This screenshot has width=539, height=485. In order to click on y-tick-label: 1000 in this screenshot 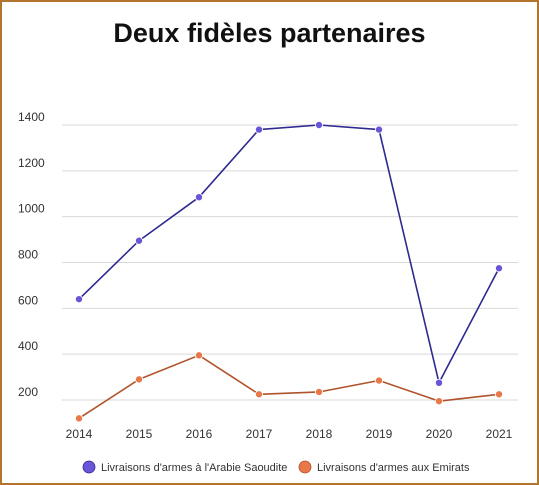, I will do `click(31, 209)`.